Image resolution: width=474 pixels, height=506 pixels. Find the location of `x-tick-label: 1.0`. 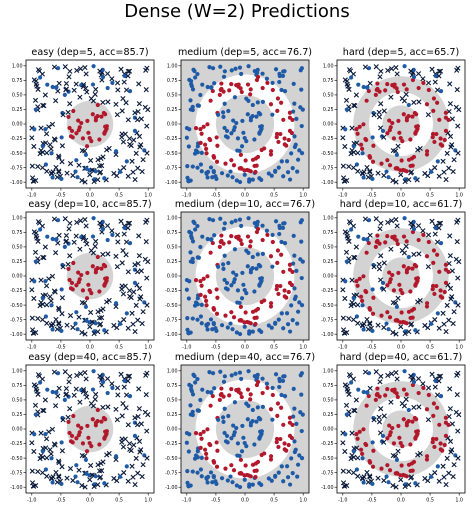

x-tick-label: 1.0 is located at coordinates (459, 348).